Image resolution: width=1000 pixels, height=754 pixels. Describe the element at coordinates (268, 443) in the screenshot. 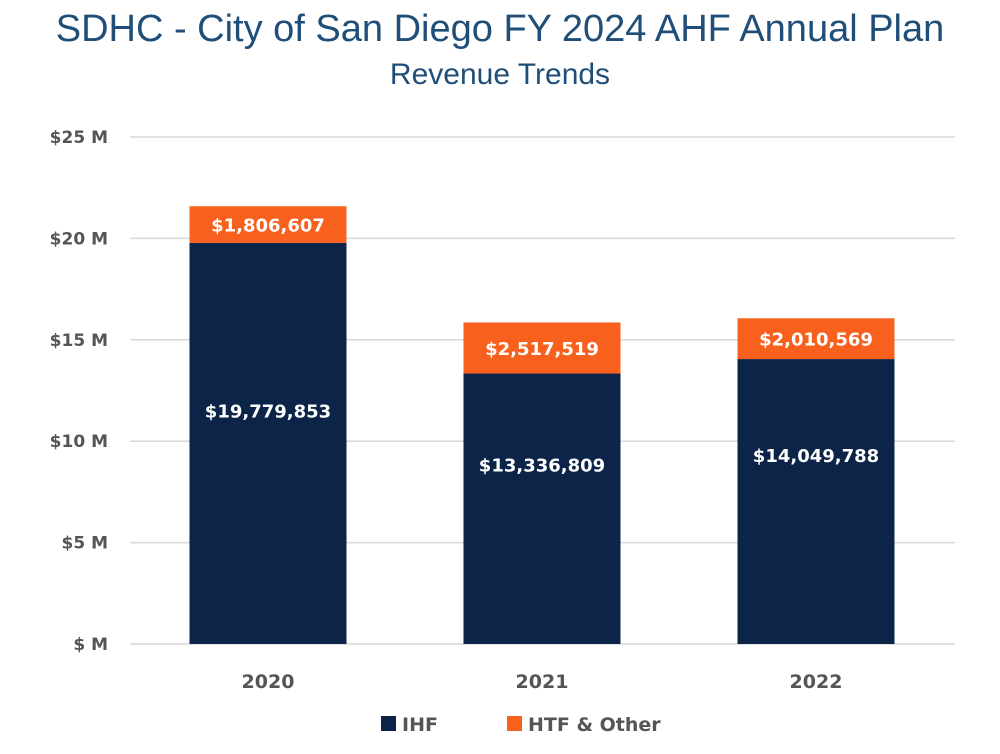

I see `bar-ihf-2020` at that location.